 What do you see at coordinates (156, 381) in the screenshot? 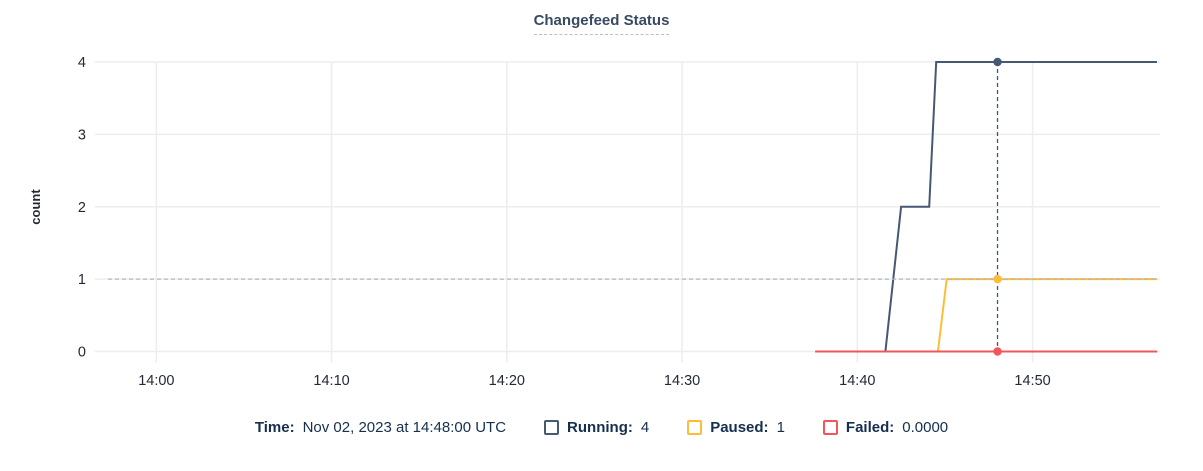
I see `x-tick-label: 14:00` at bounding box center [156, 381].